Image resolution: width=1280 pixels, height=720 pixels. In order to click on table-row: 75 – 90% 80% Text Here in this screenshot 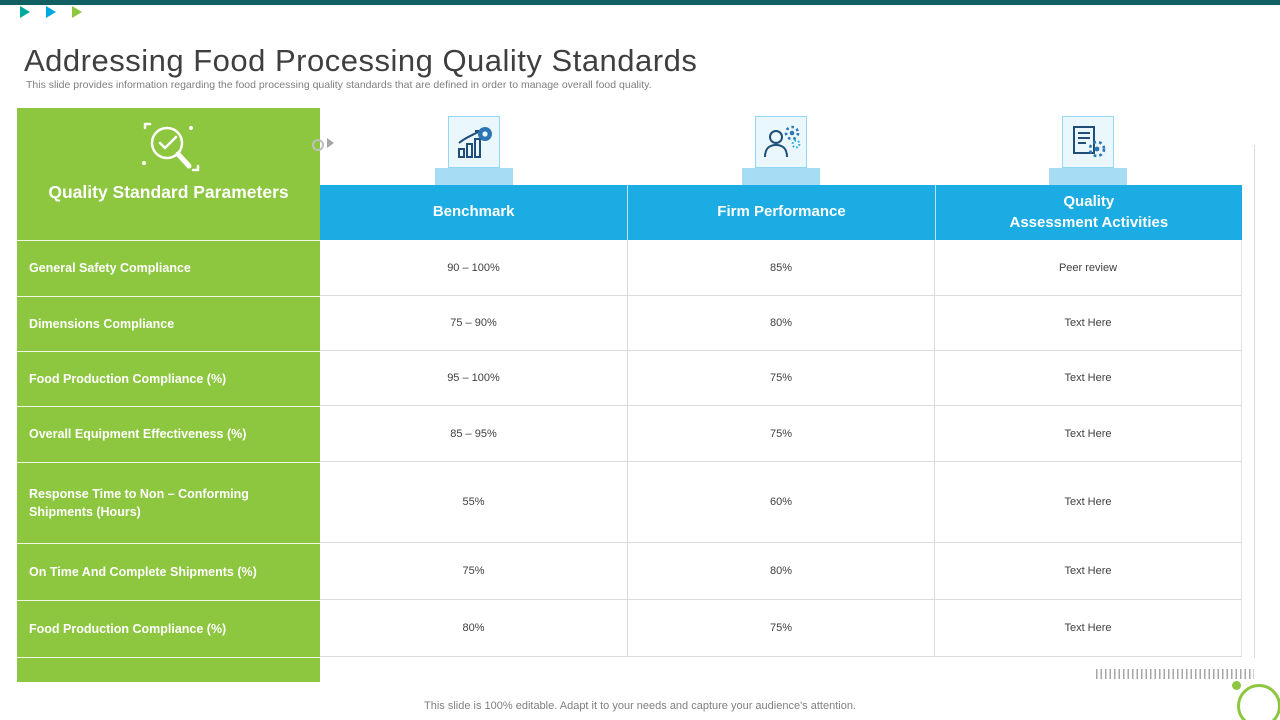, I will do `click(780, 323)`.